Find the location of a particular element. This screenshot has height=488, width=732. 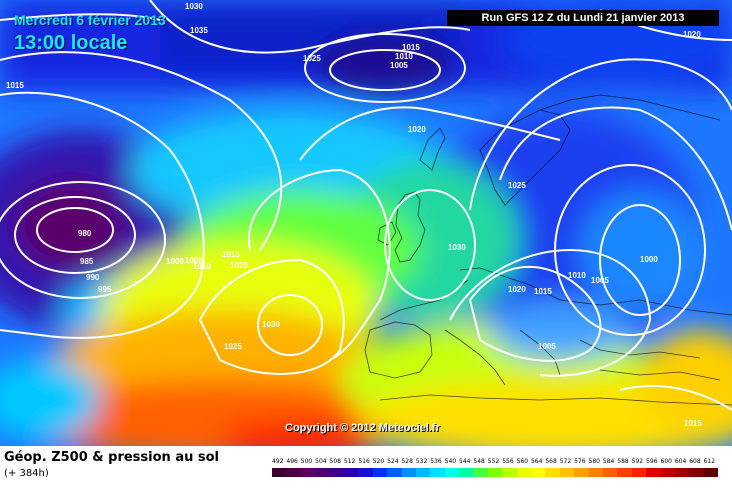

legend-value: 564 is located at coordinates (536, 461).